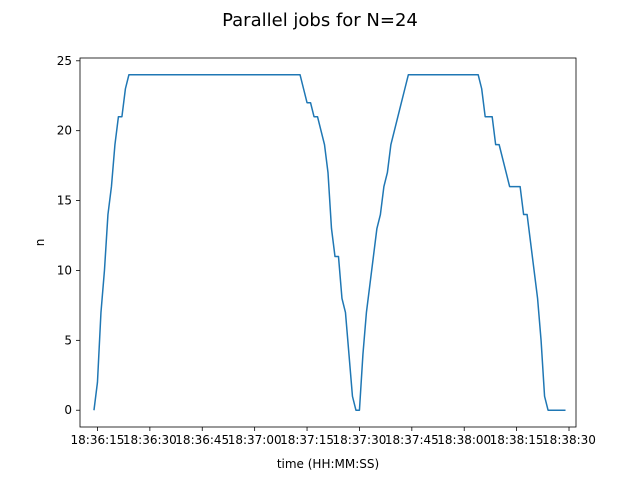  I want to click on y-axis: 0 5 10 15 20 25, so click(68, 235).